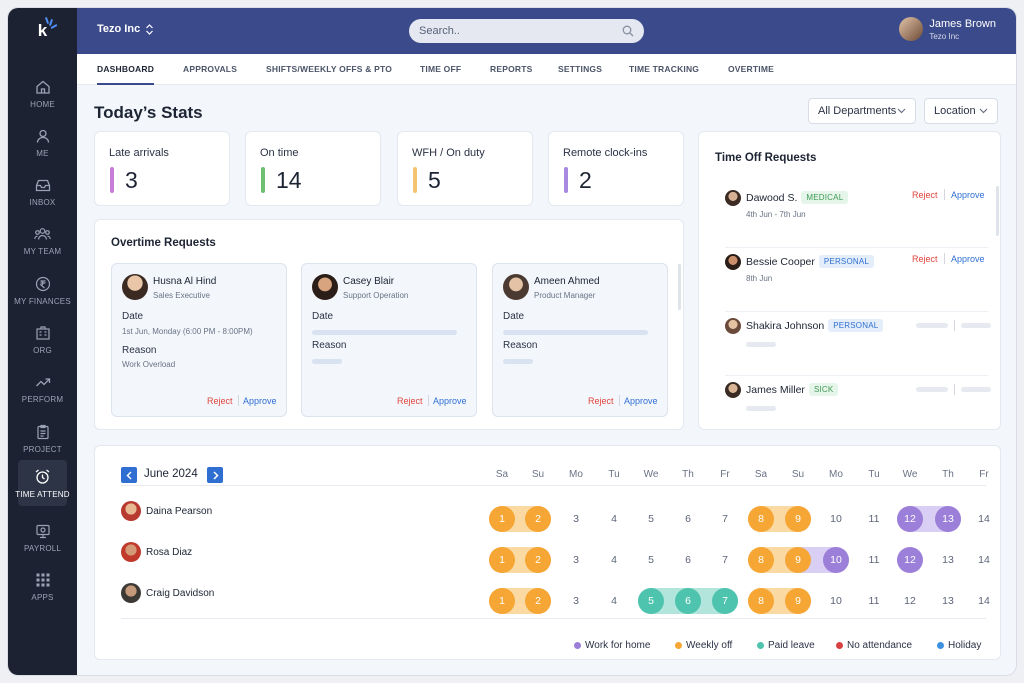 The image size is (1024, 683). Describe the element at coordinates (162, 168) in the screenshot. I see `stat-card-late-arrivals: Late arrivals 3` at that location.